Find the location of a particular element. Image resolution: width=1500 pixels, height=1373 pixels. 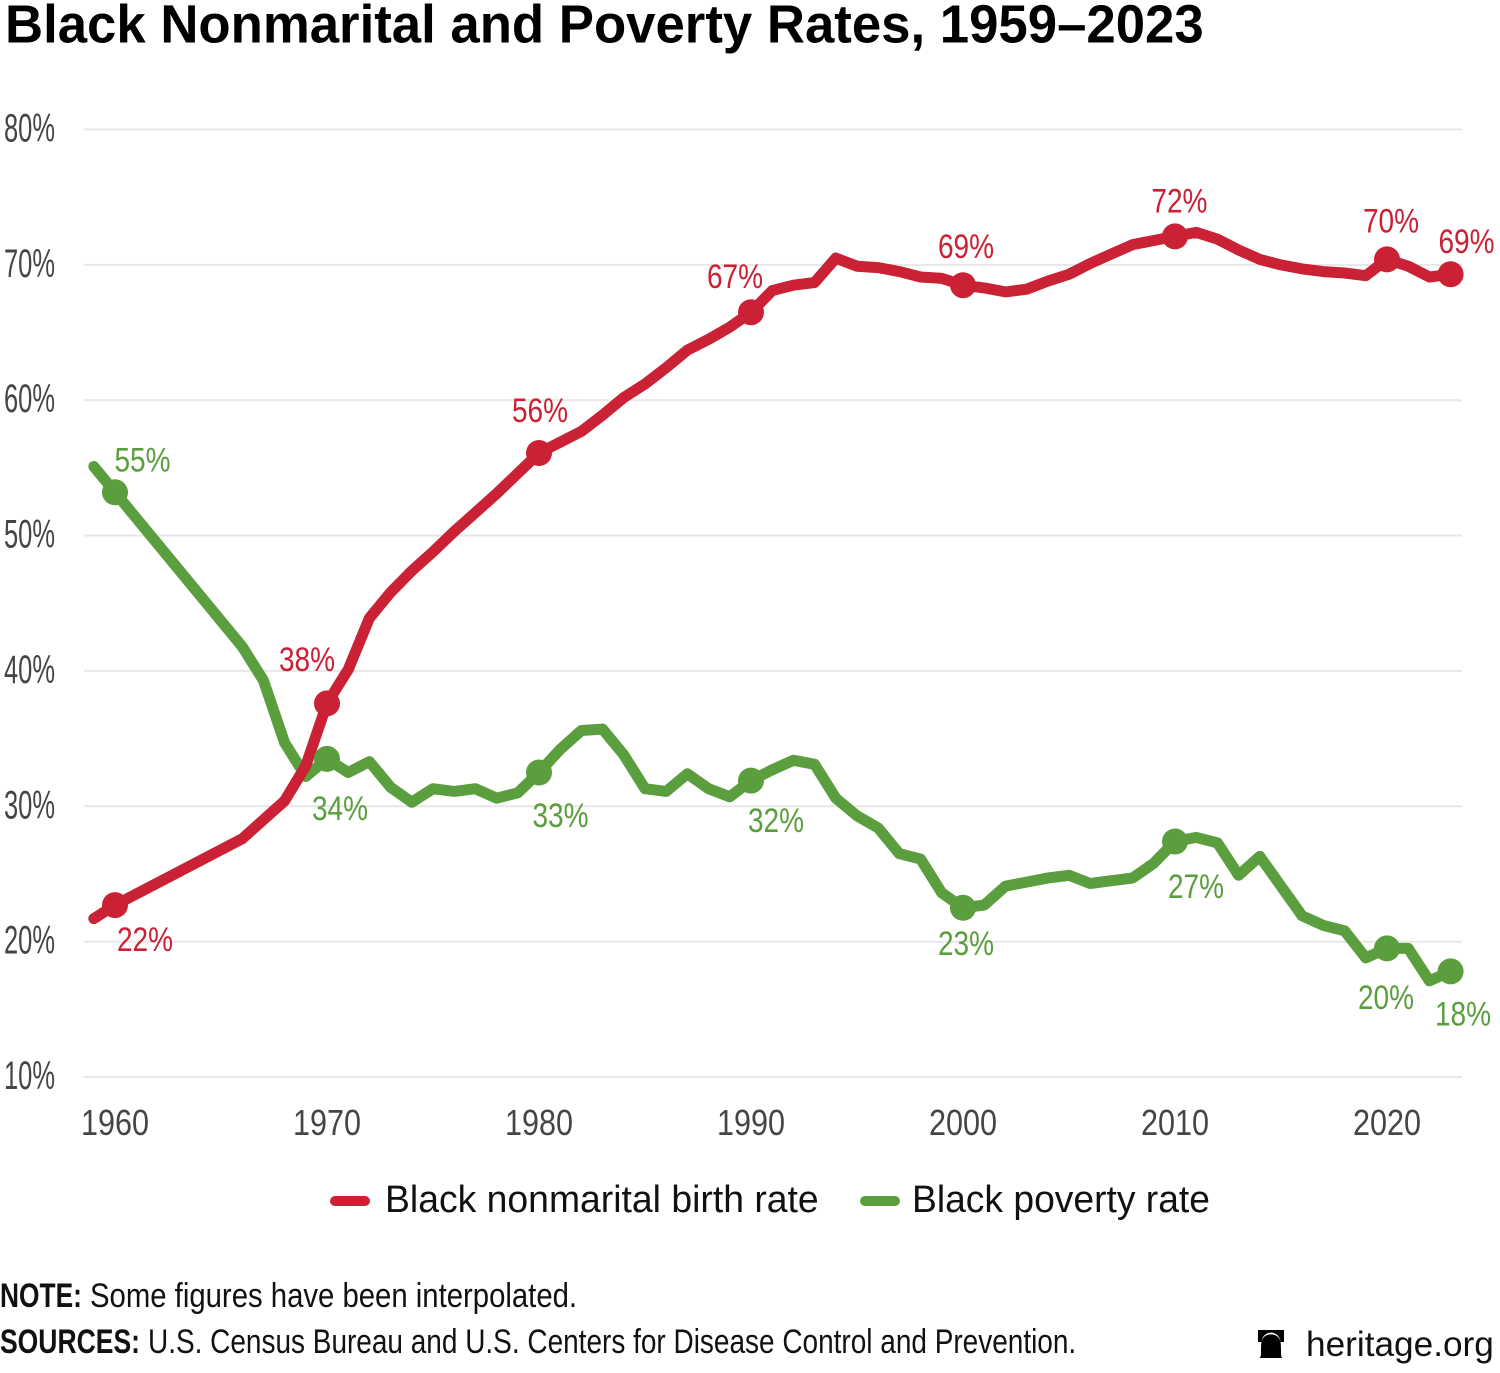

svg-text: 18% is located at coordinates (1463, 1014).